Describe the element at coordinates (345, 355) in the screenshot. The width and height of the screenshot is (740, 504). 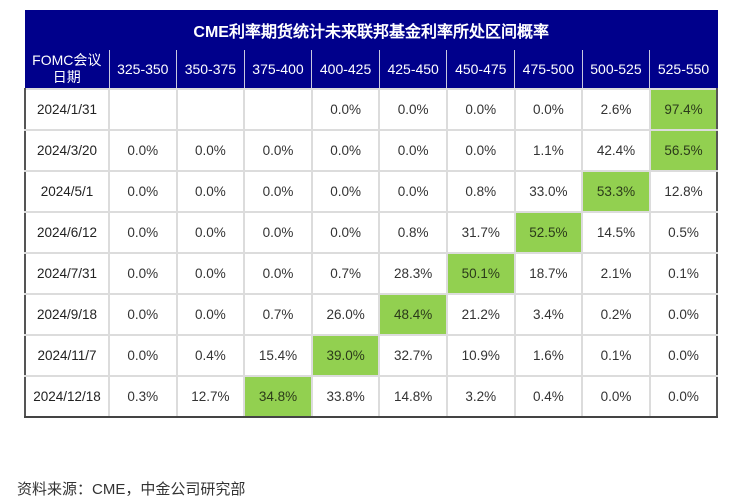
I see `probability-cell-highlighted: 39.0%` at that location.